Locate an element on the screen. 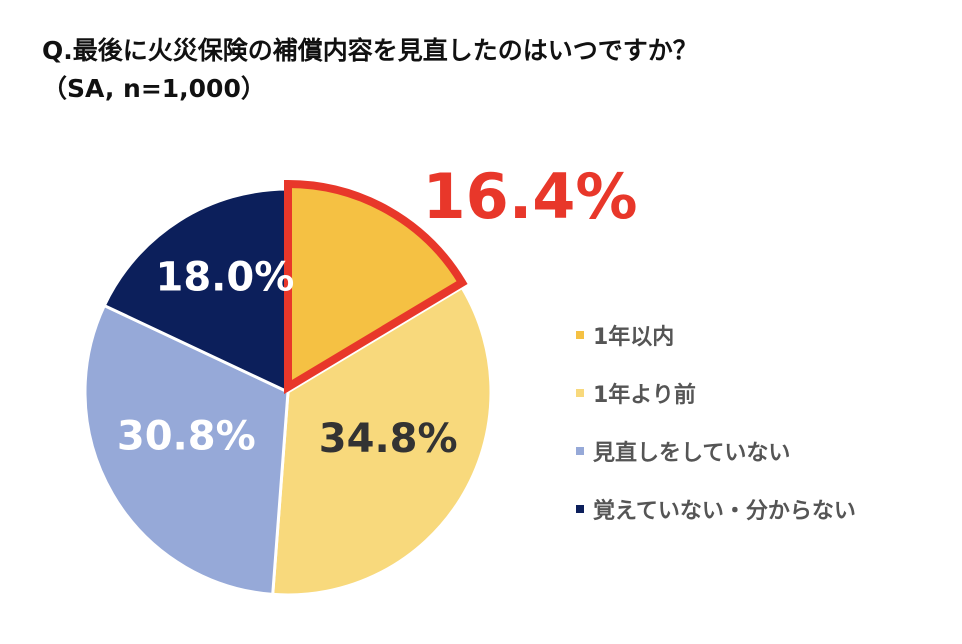  legend: 1年以内 1年より前 見直しをしていない 覚えていない・分からない is located at coordinates (716, 422).